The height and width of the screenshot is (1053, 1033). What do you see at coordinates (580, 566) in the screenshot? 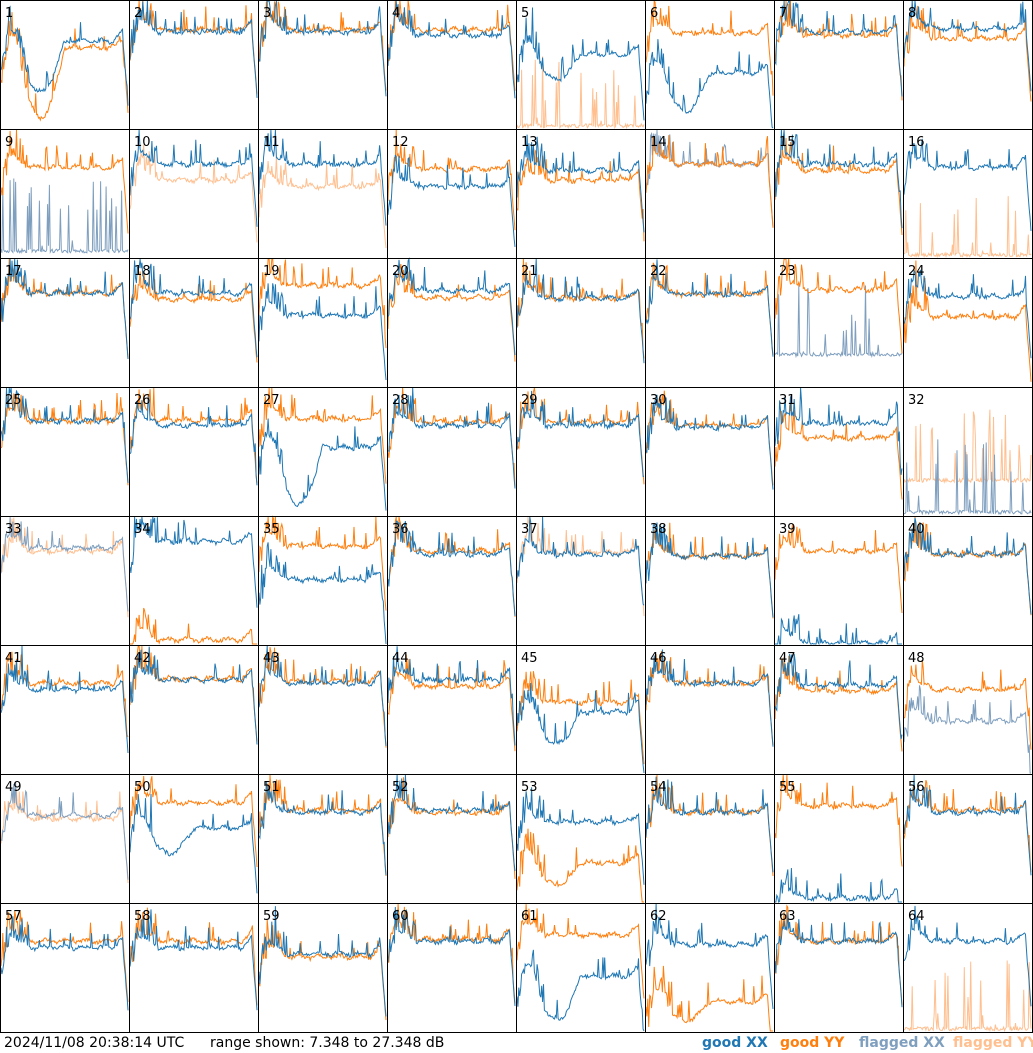
I see `spectrum-panel-37: 37` at bounding box center [580, 566].